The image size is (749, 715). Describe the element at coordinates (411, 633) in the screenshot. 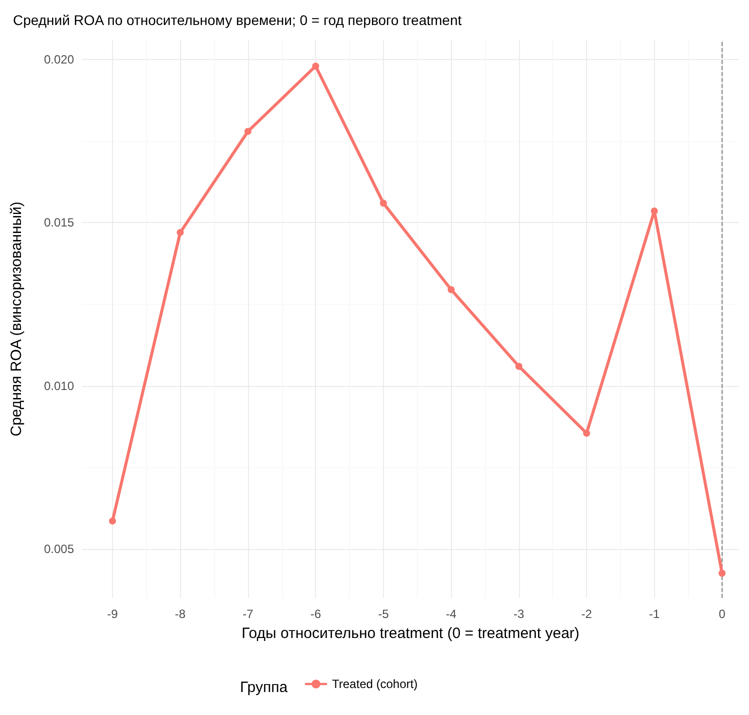

I see `x-axis-title: Годы относительно treatment (0 = treatment year)` at that location.